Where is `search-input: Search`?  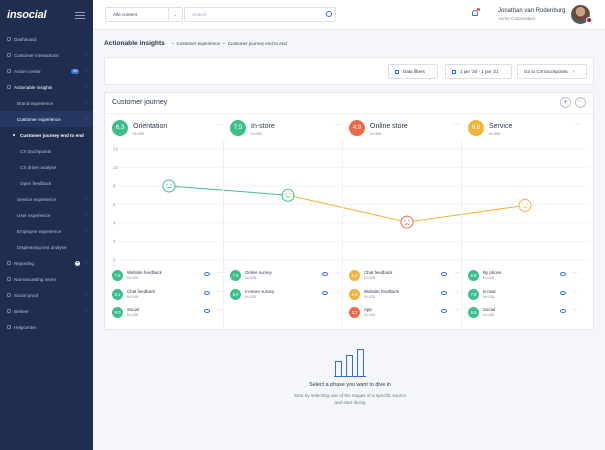
search-input: Search is located at coordinates (260, 14).